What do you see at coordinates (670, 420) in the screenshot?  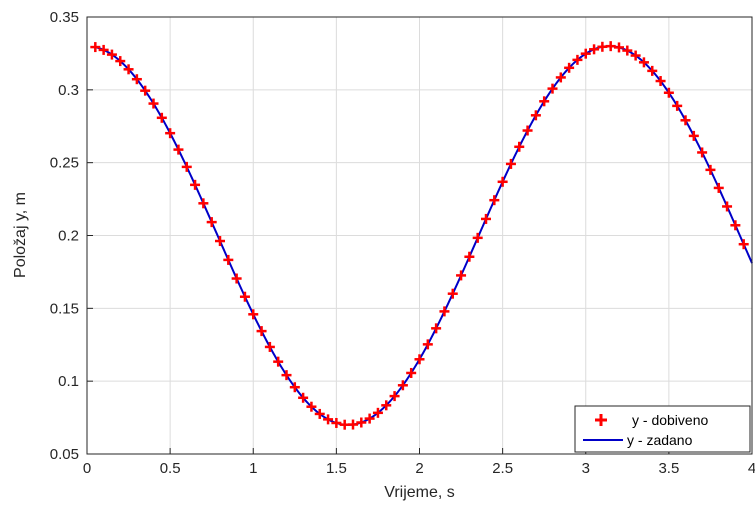 I see `legend-label-dobiveno: y - dobiveno` at bounding box center [670, 420].